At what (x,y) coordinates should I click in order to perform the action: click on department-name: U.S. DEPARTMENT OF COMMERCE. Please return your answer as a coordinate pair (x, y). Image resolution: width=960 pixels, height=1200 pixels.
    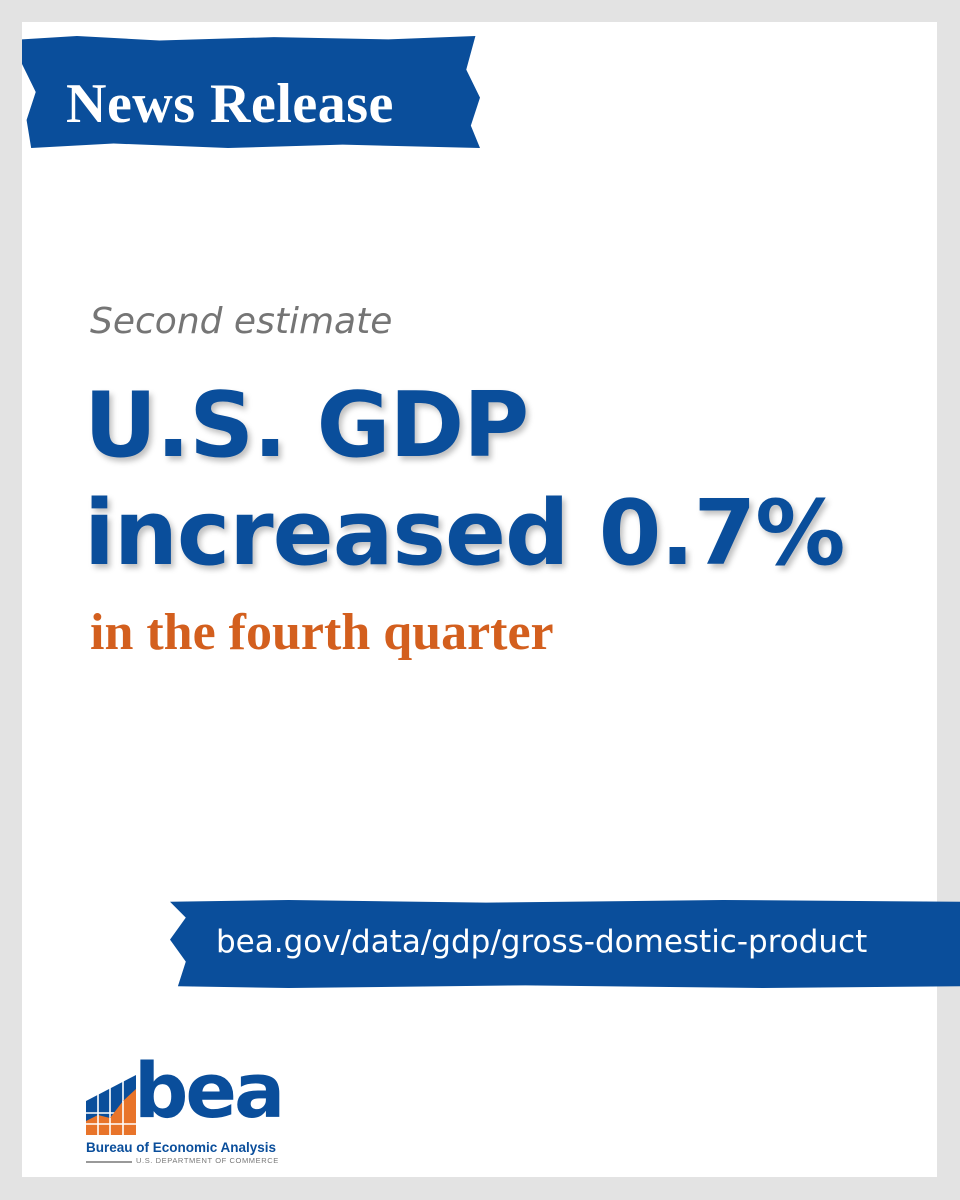
    Looking at the image, I should click on (207, 1160).